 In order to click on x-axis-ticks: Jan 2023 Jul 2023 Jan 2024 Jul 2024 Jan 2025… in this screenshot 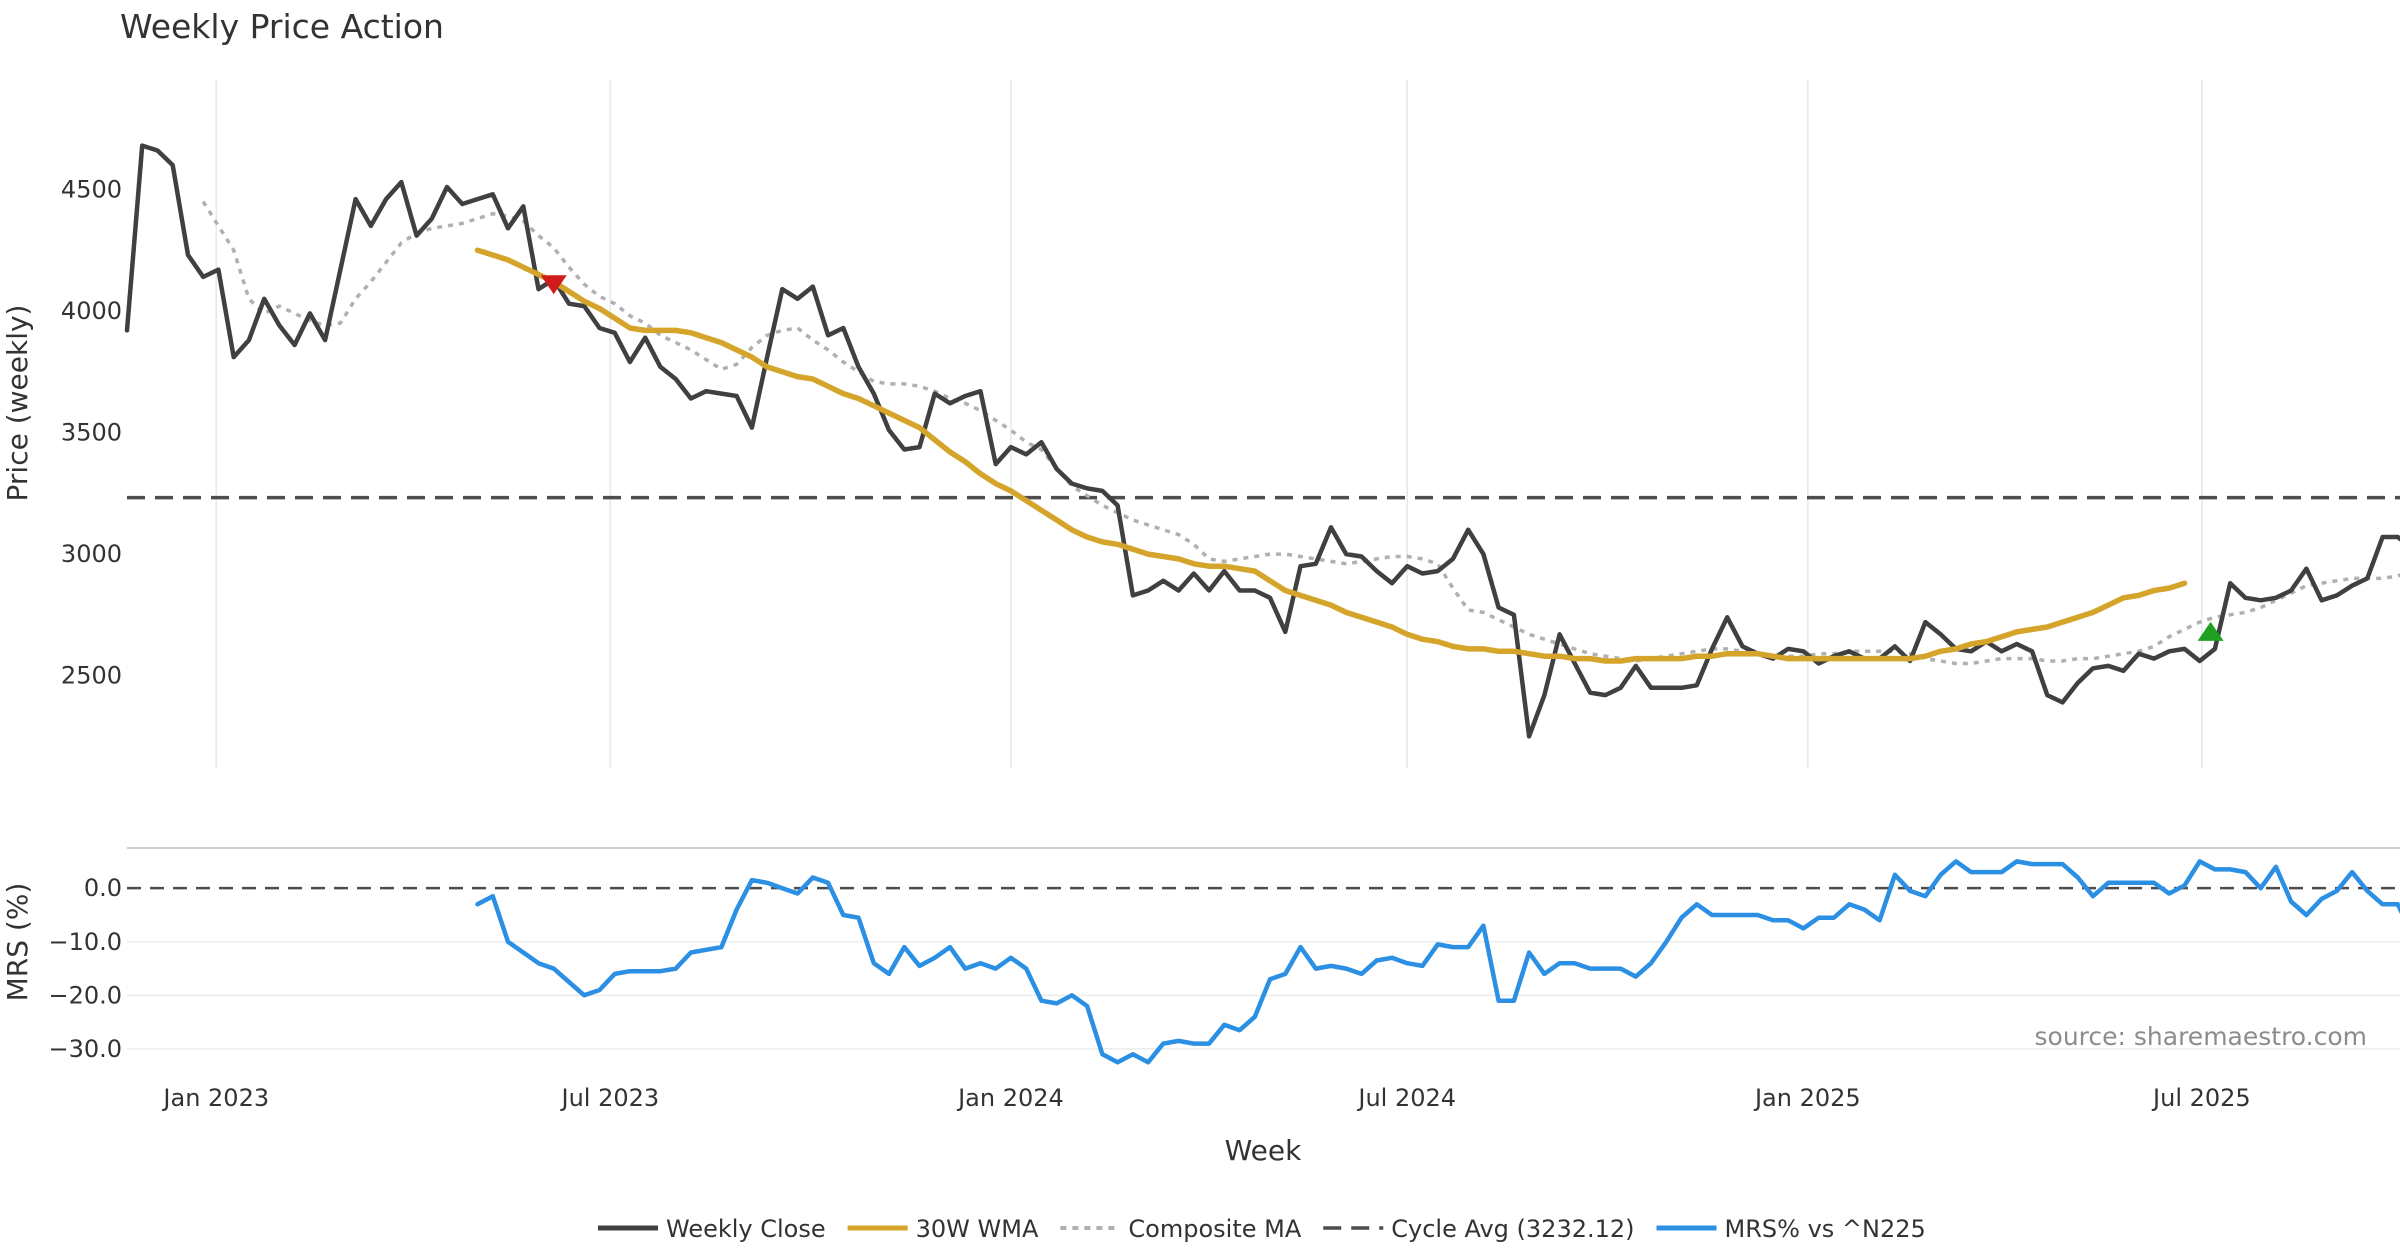, I will do `click(1205, 1098)`.